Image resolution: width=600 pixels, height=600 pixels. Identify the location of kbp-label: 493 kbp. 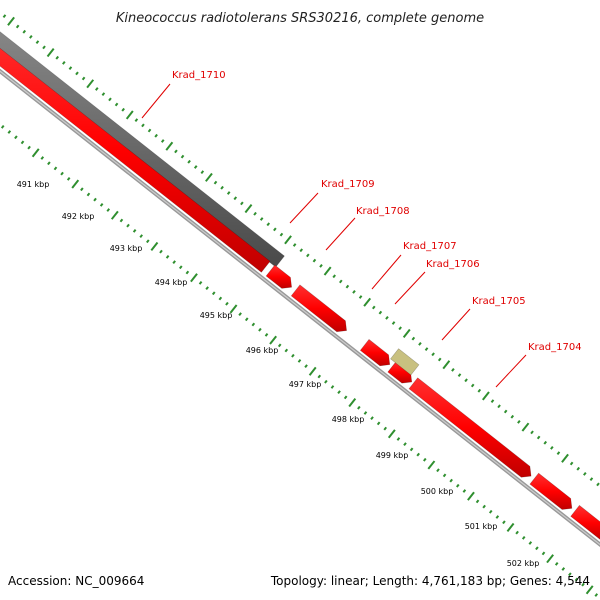
(126, 248).